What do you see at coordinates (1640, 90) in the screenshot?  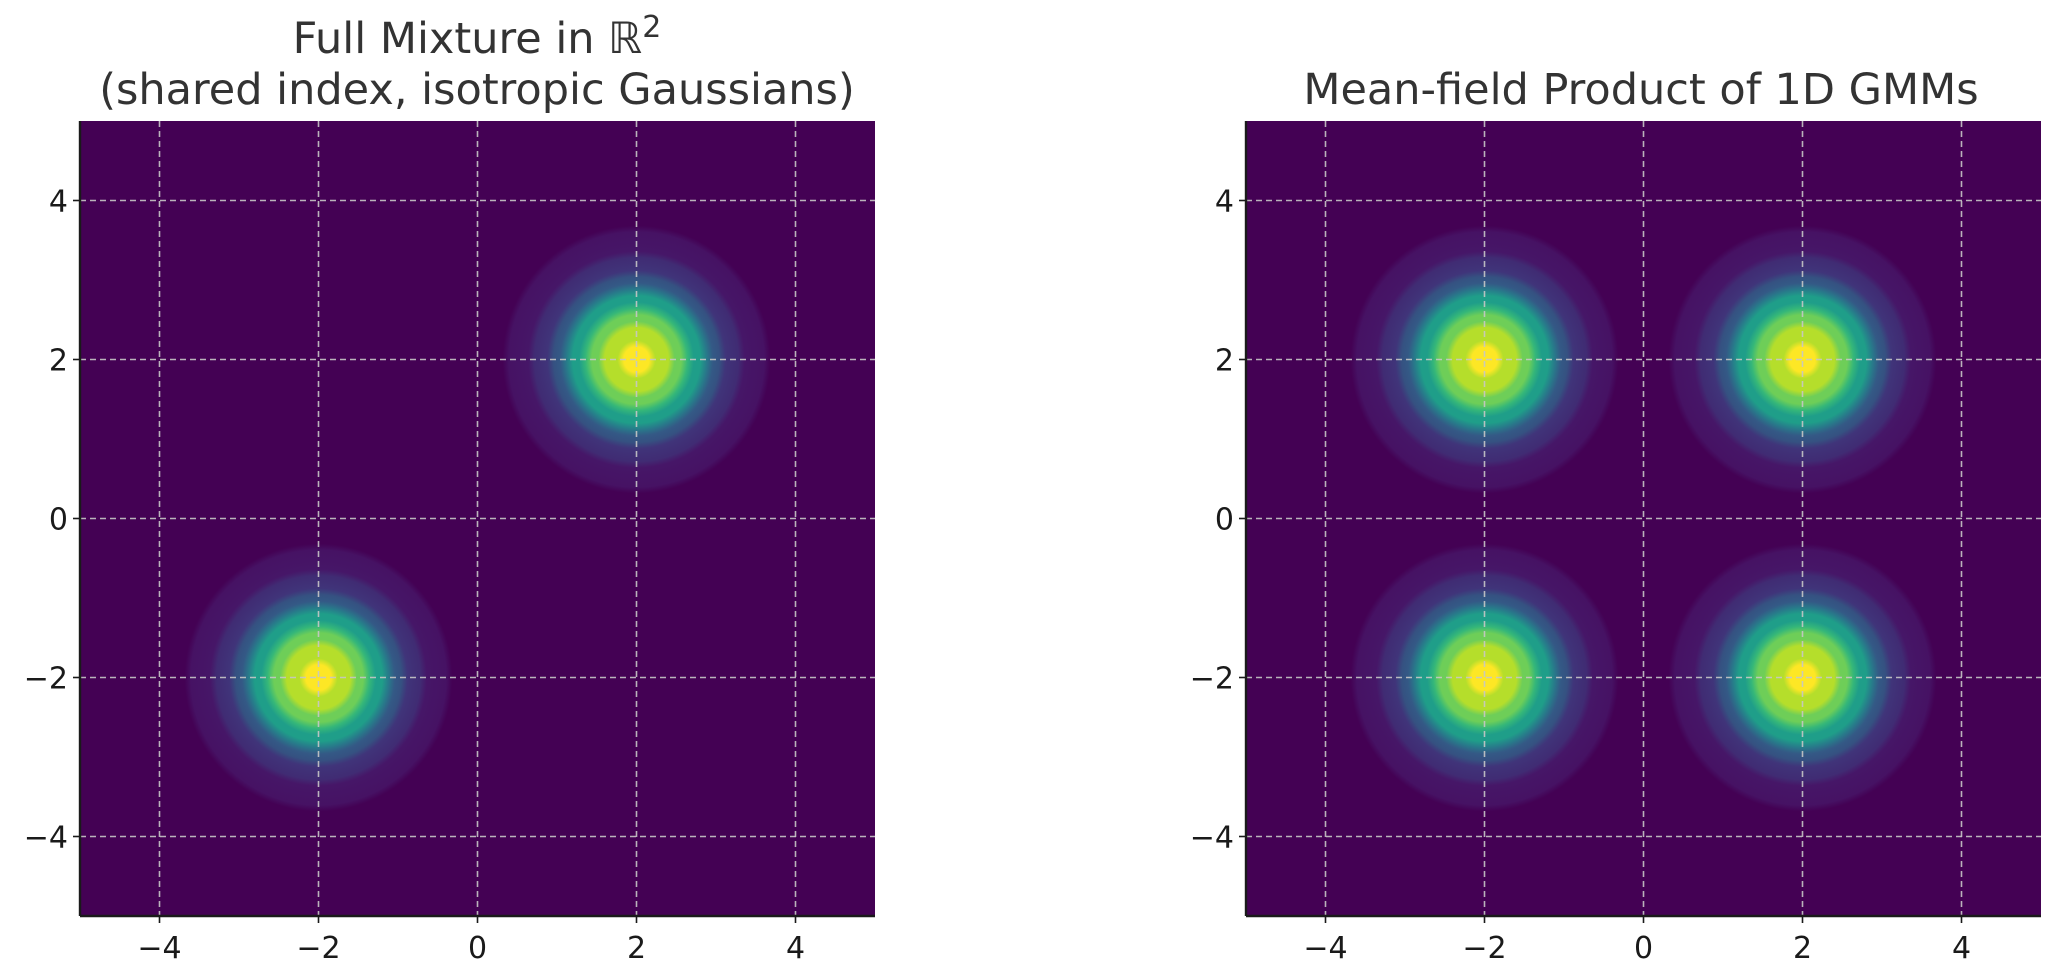 I see `right-title: Mean-field Product of 1D GMMs` at bounding box center [1640, 90].